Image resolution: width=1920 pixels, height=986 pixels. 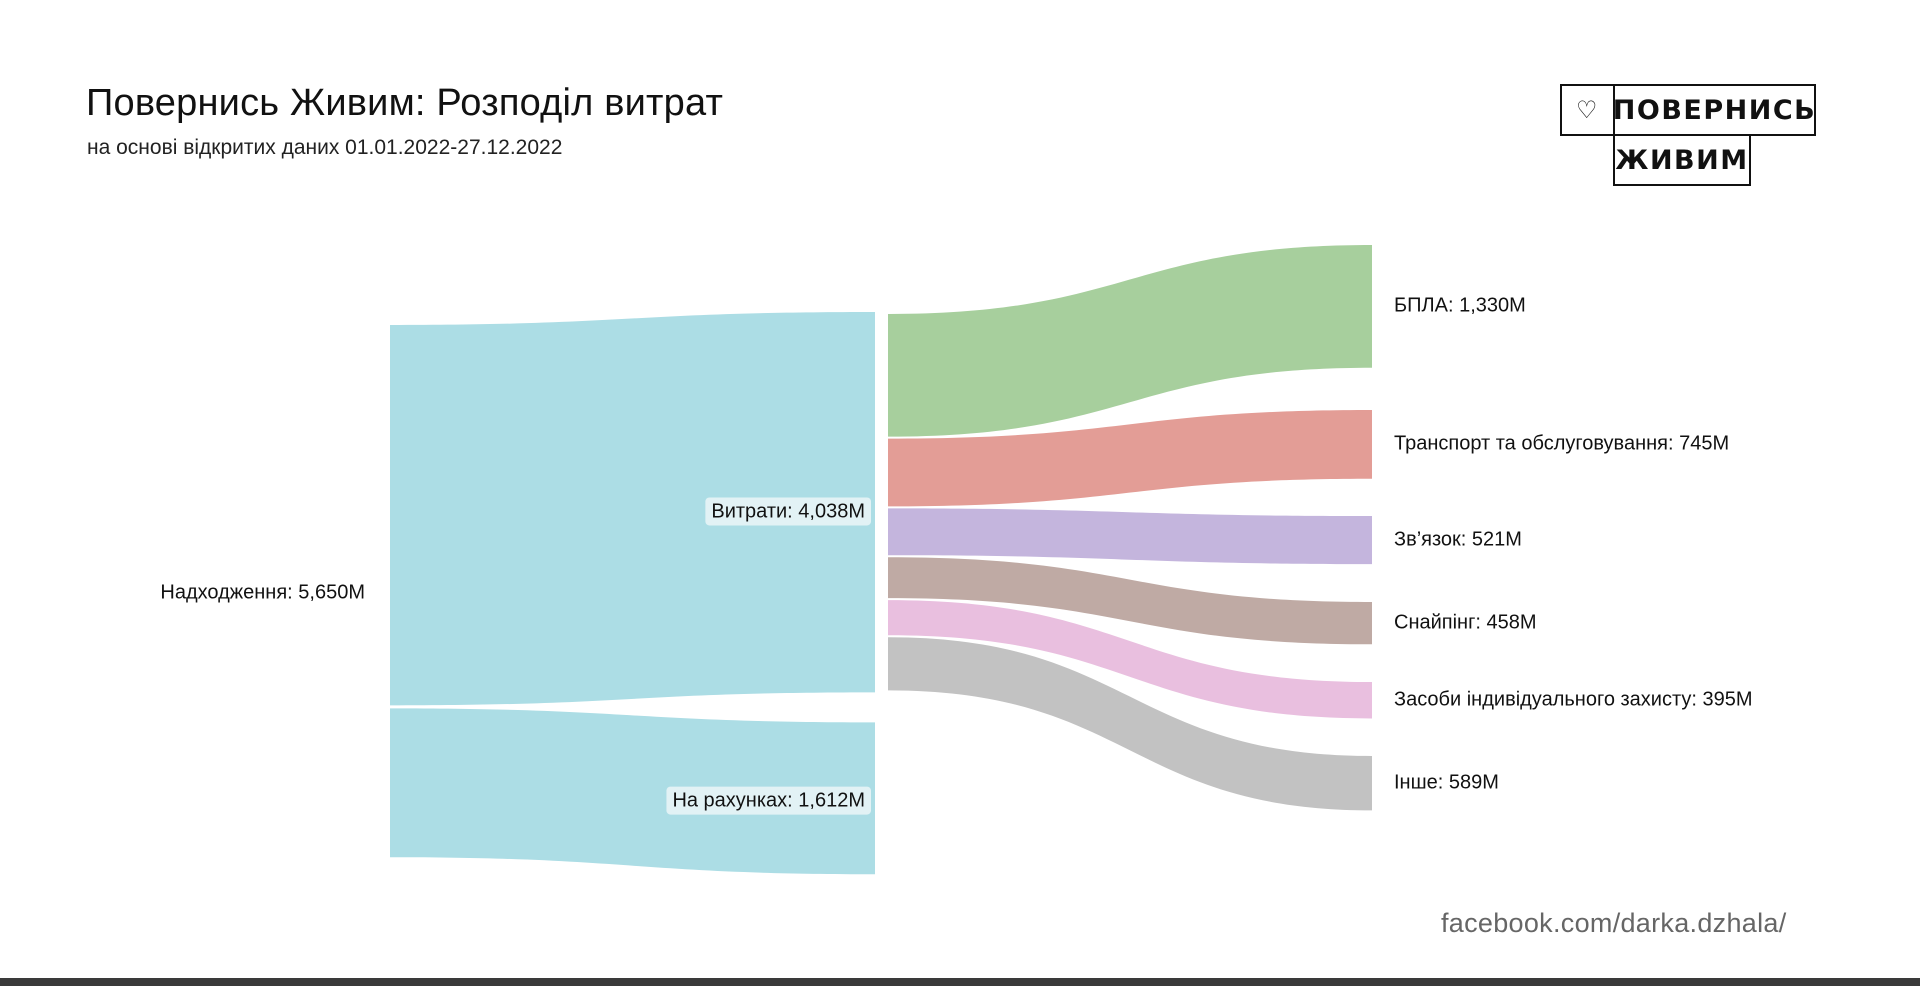 What do you see at coordinates (262, 592) in the screenshot?
I see `node-label-income: Надходження: 5,650M` at bounding box center [262, 592].